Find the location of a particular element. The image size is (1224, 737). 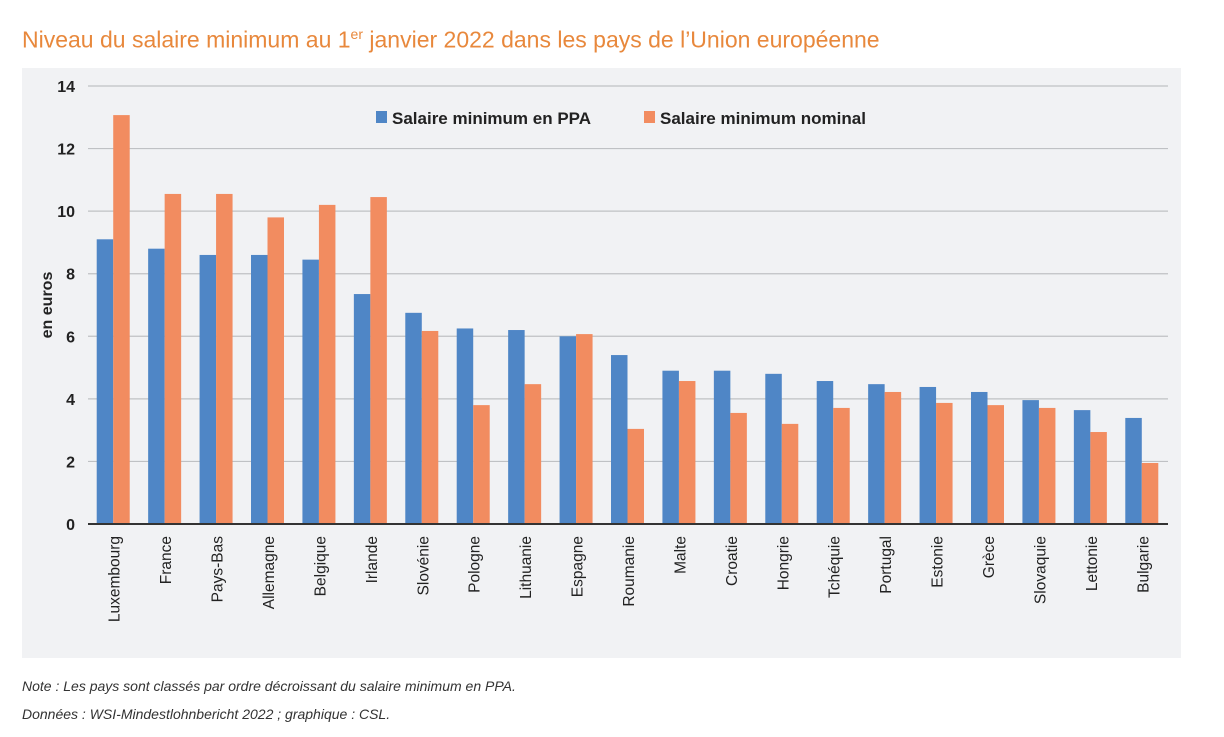

title-text: Niveau du salaire minimum au 1 is located at coordinates (186, 39).